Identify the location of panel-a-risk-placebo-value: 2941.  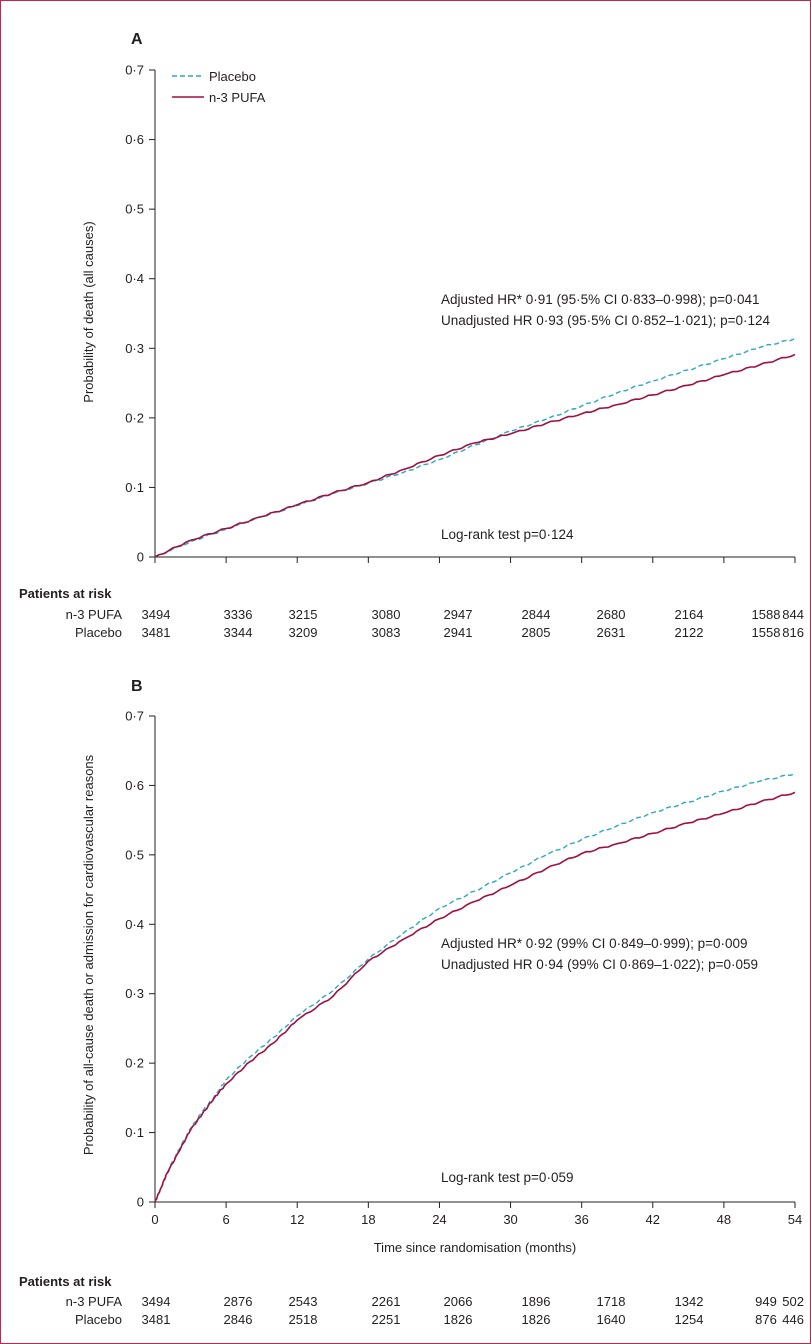
(458, 632).